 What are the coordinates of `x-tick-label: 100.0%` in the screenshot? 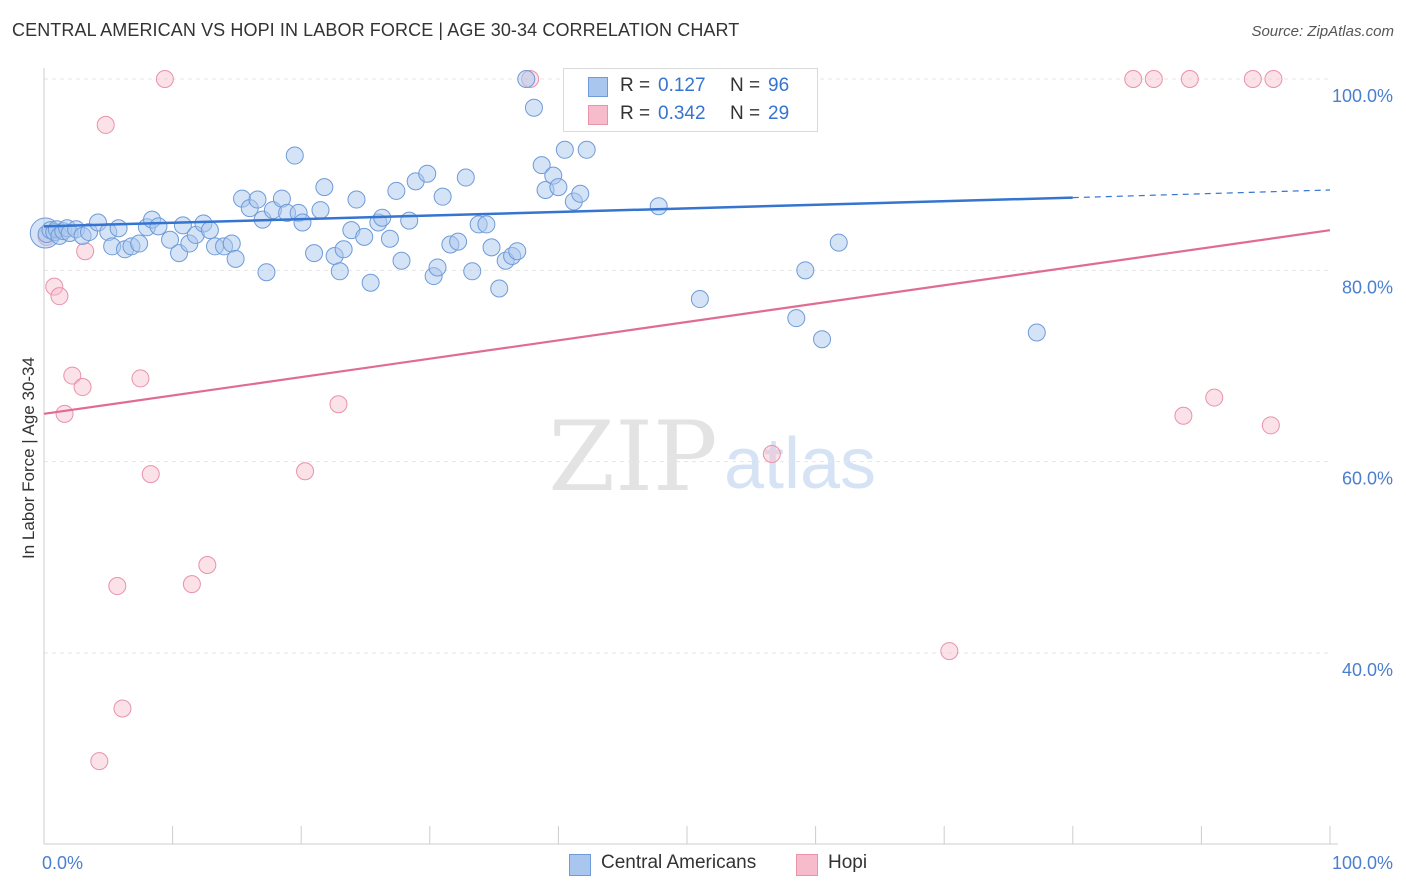 It's located at (1362, 863).